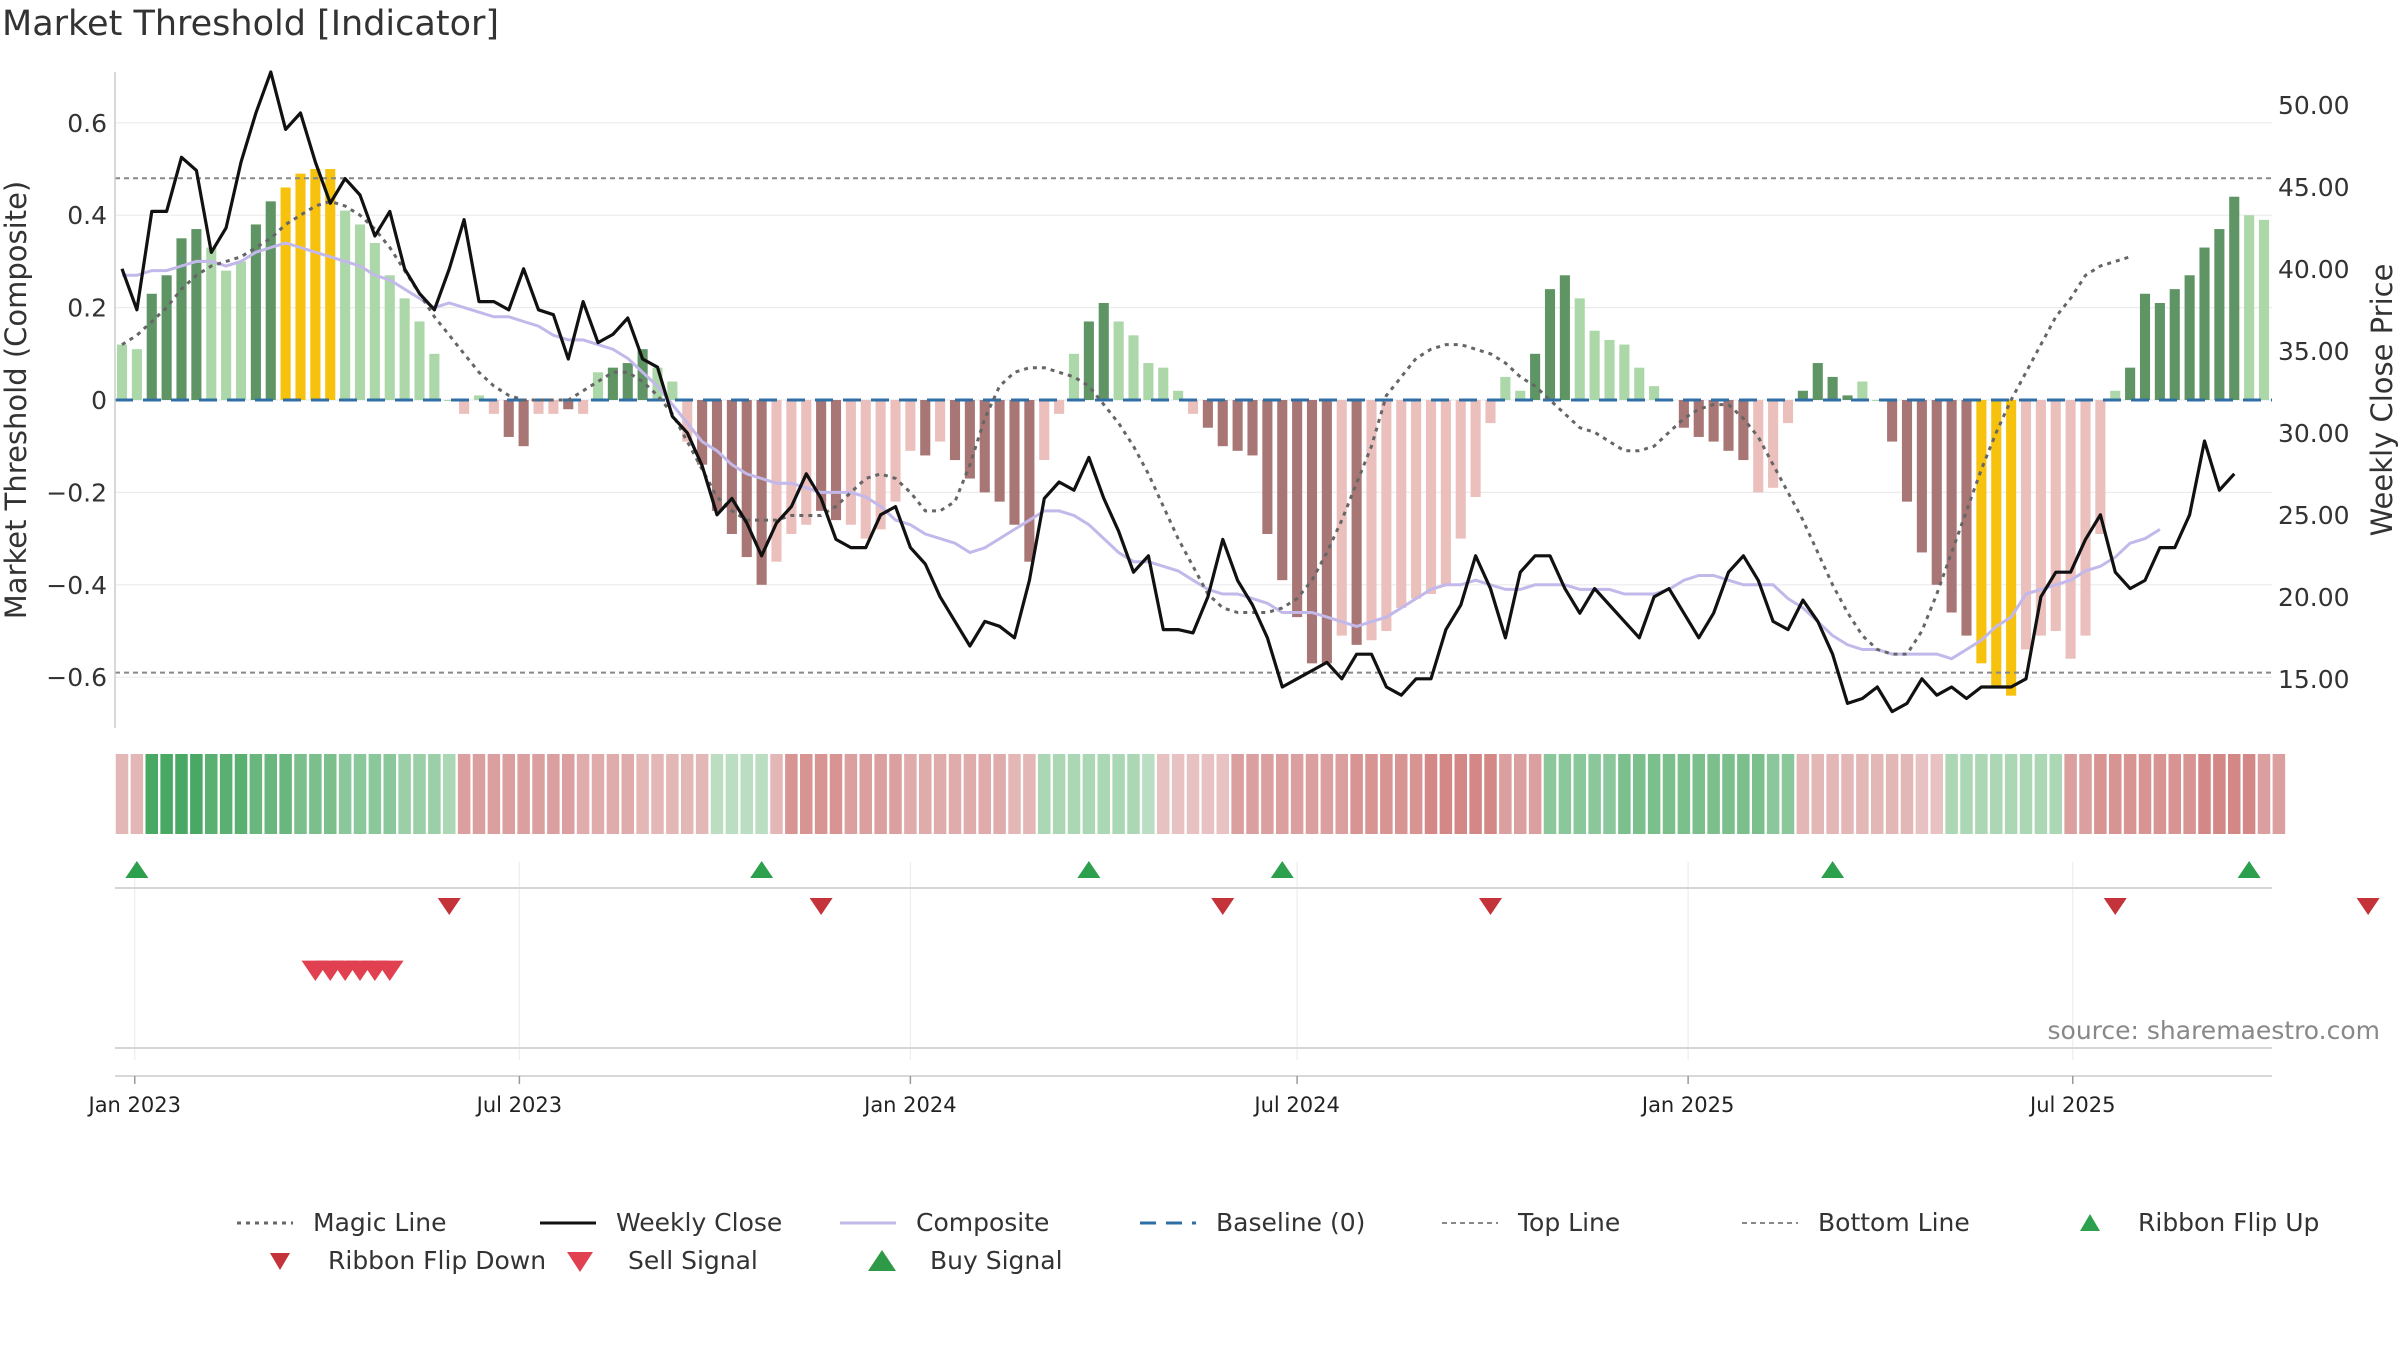 The height and width of the screenshot is (1350, 2400). Describe the element at coordinates (449, 906) in the screenshot. I see `ribbon-flip-down-marker` at that location.